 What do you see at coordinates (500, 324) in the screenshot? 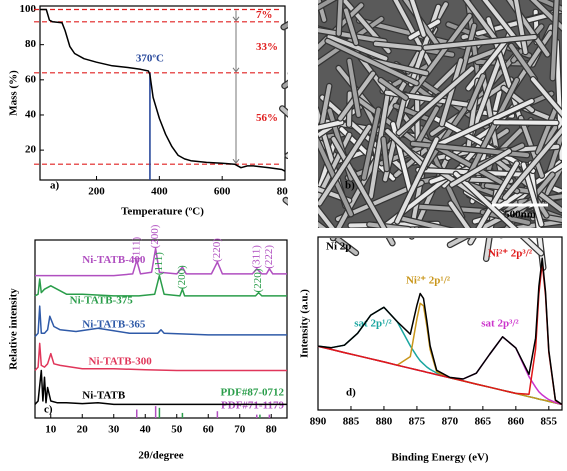
I see `component-label: sat 2p³/²` at bounding box center [500, 324].